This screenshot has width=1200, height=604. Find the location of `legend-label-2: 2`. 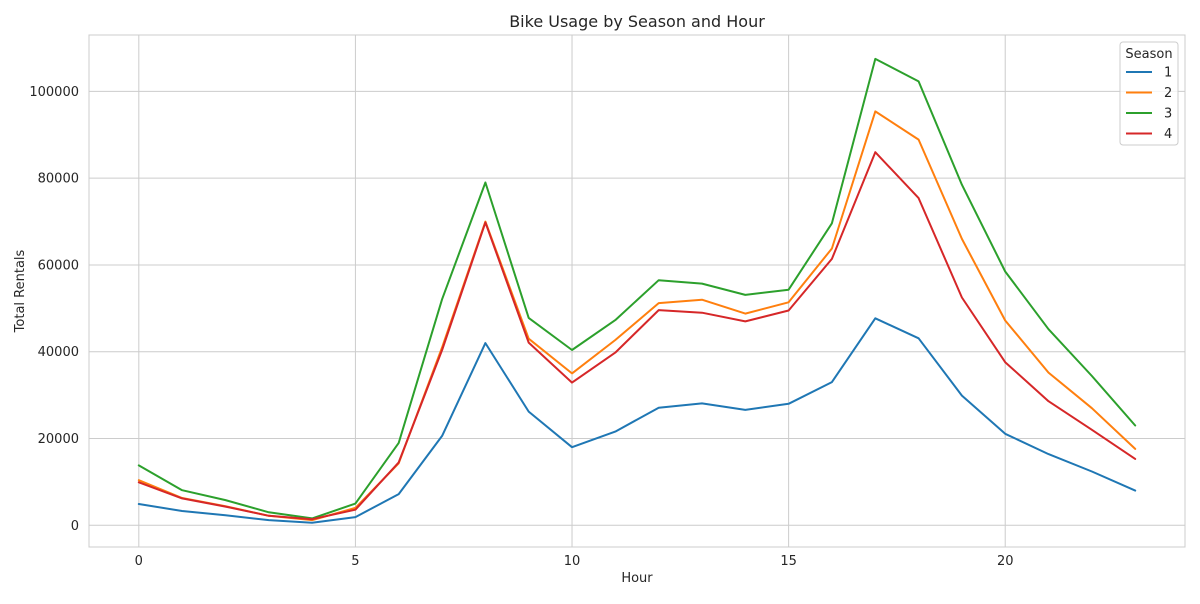

legend-label-2: 2 is located at coordinates (1168, 93).